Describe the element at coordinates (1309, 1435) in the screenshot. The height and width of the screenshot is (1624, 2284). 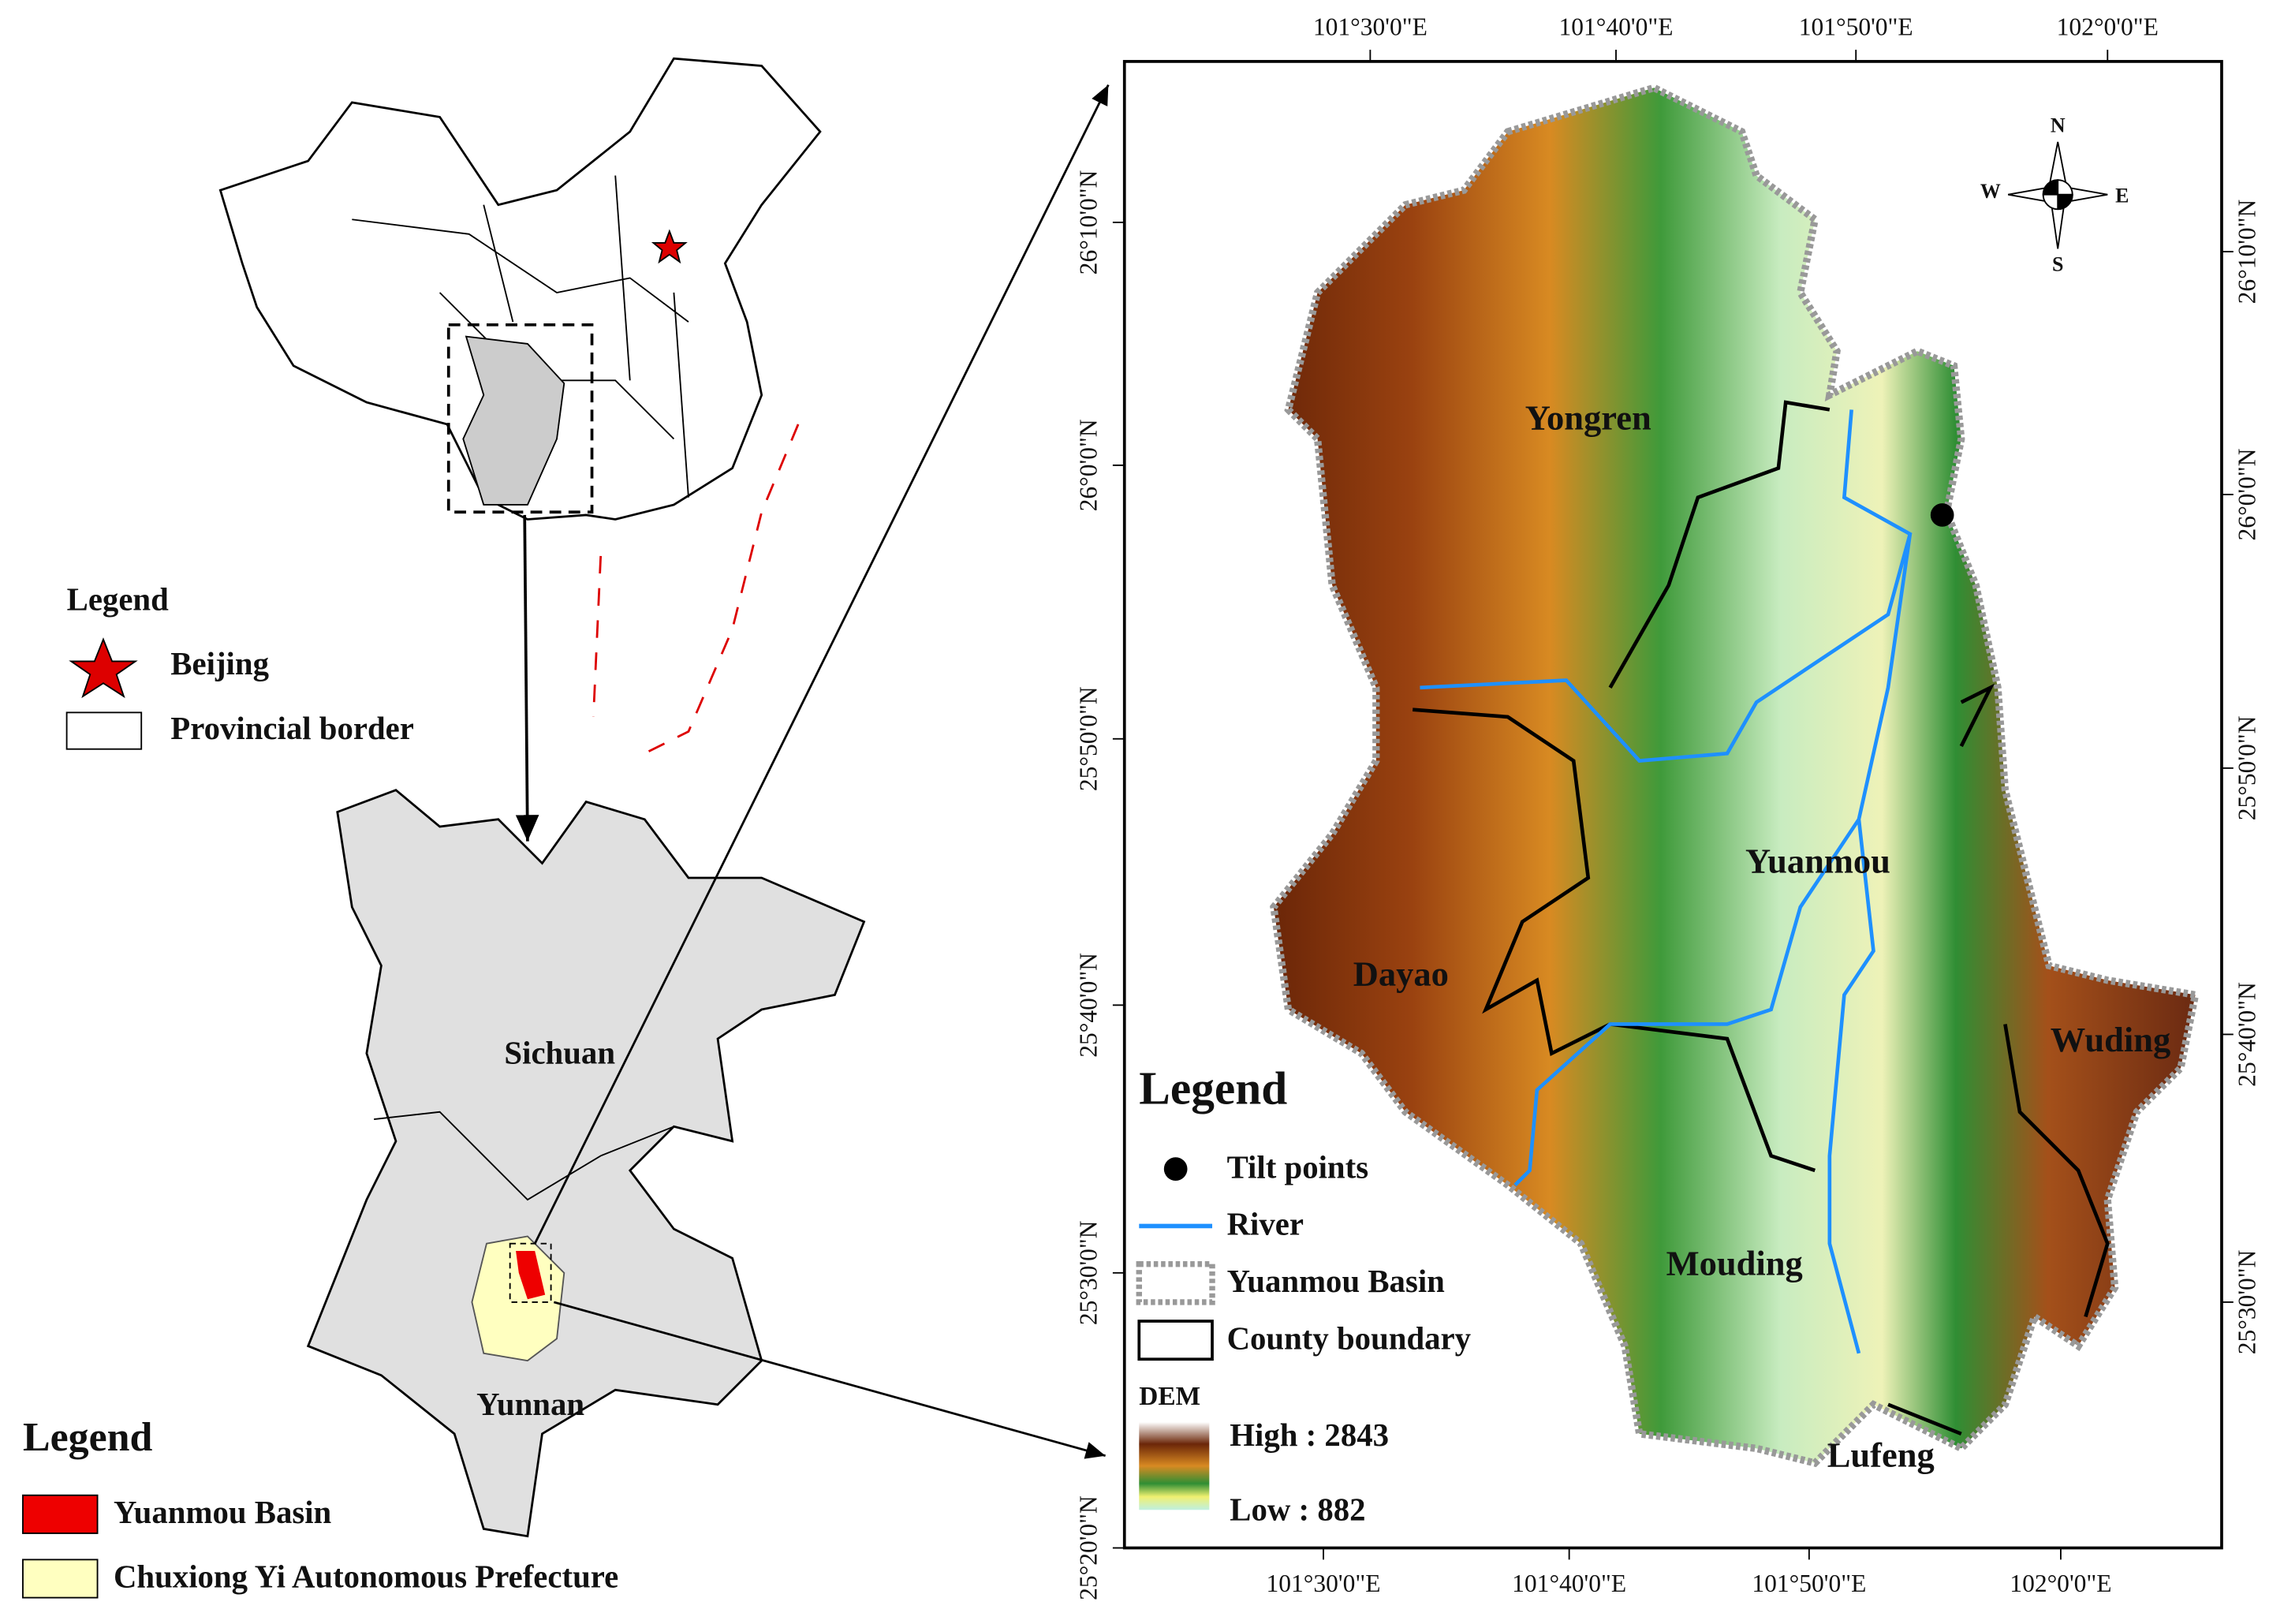
I see `legend-label: High : 2843` at that location.